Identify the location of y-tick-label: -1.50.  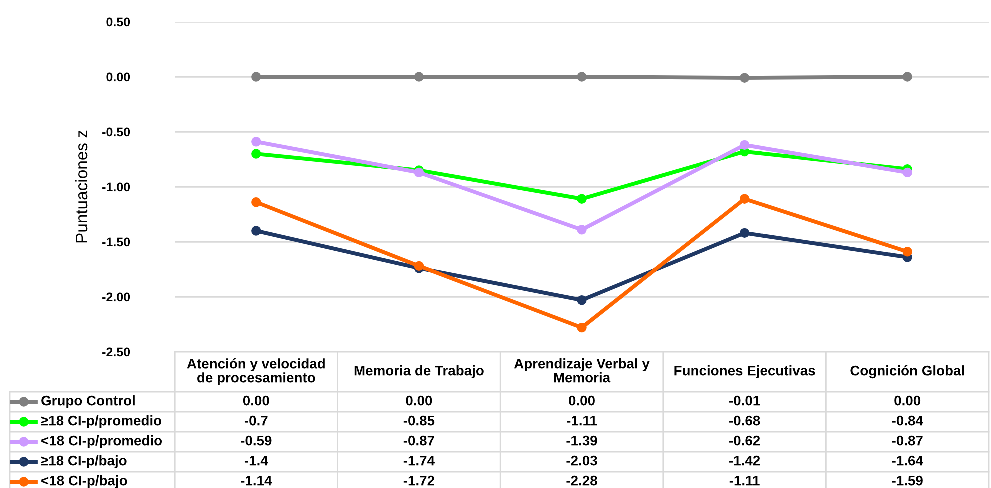
(116, 242).